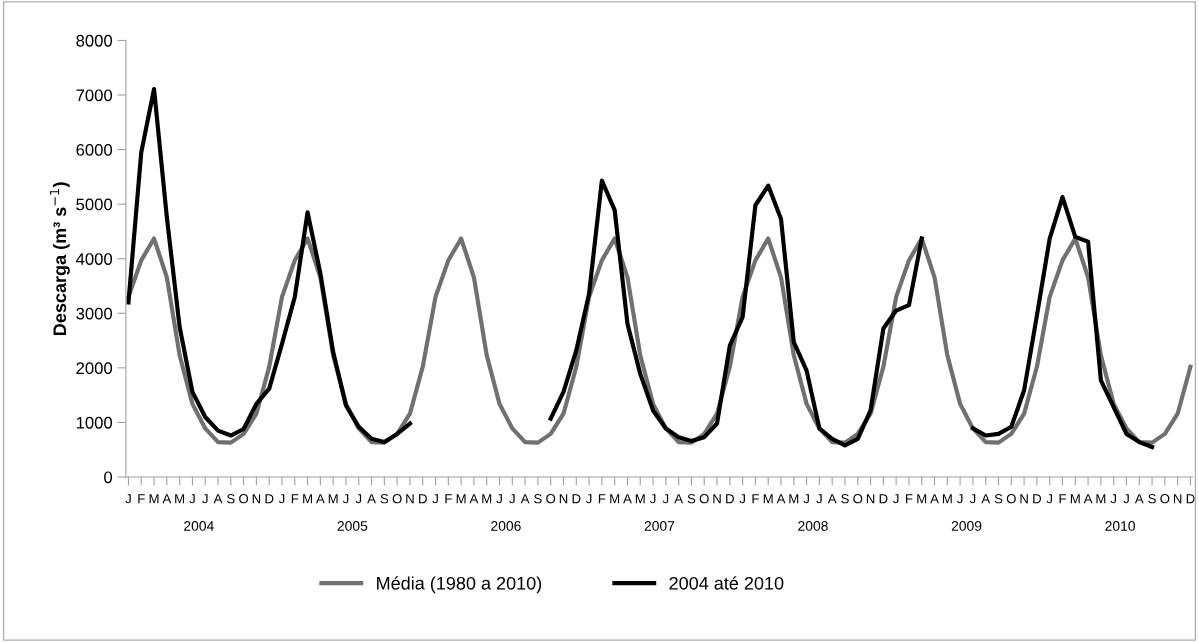 The width and height of the screenshot is (1199, 642). What do you see at coordinates (94, 204) in the screenshot?
I see `y-tick-label: 5000` at bounding box center [94, 204].